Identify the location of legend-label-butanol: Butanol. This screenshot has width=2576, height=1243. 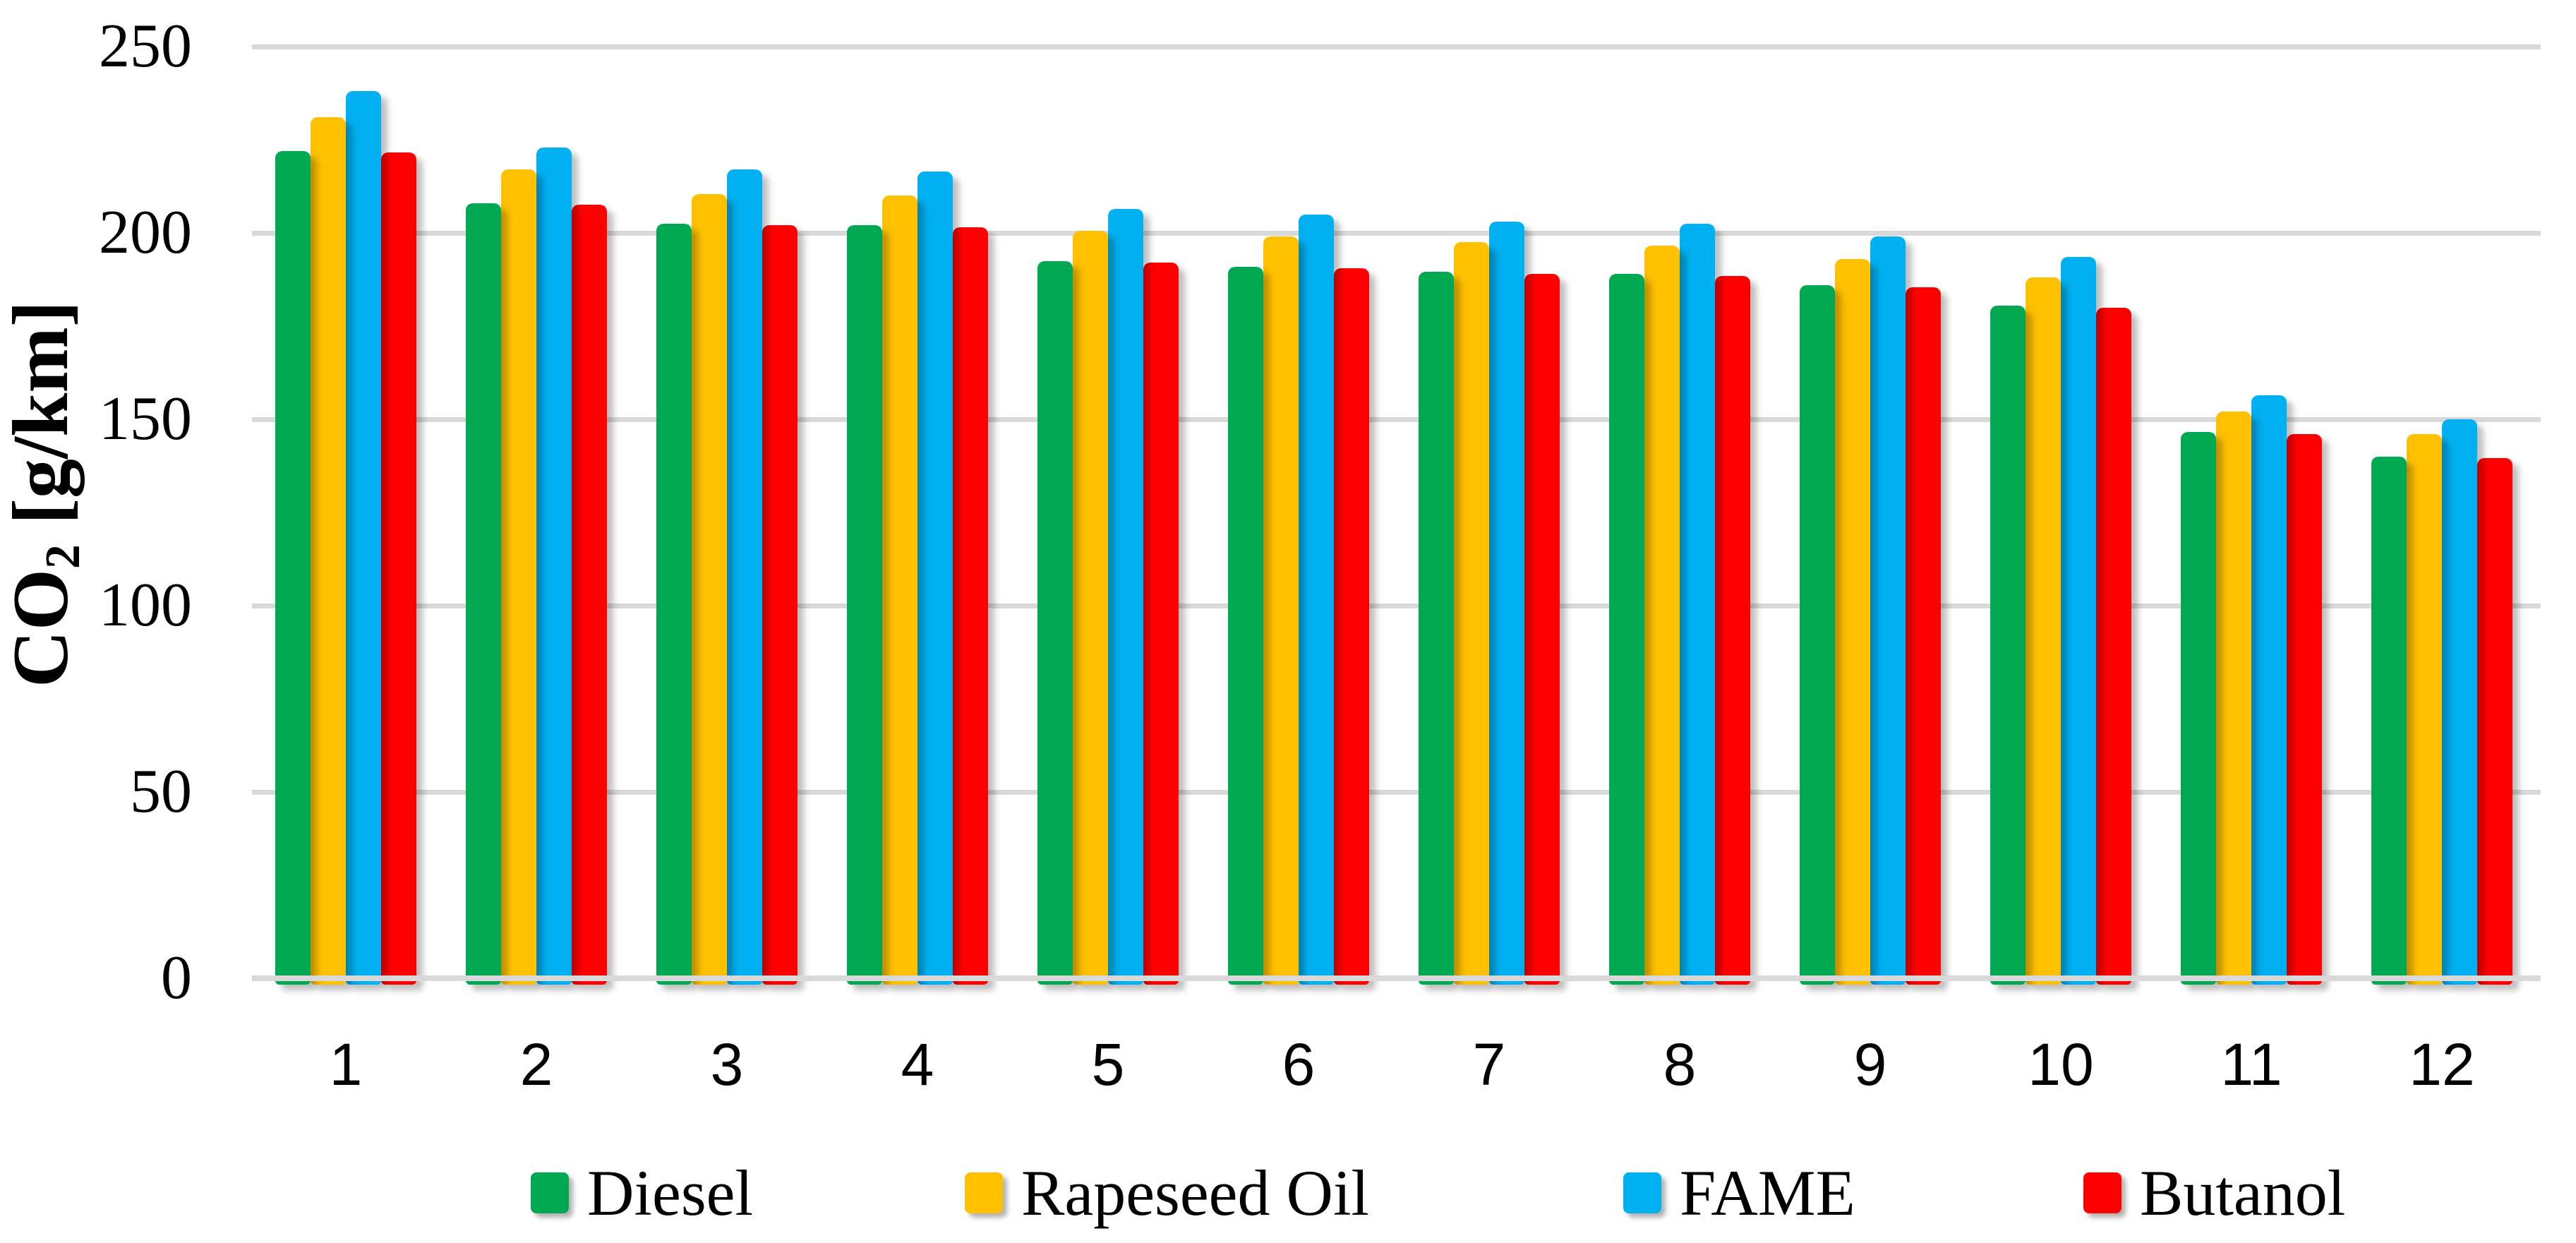
(2243, 1193).